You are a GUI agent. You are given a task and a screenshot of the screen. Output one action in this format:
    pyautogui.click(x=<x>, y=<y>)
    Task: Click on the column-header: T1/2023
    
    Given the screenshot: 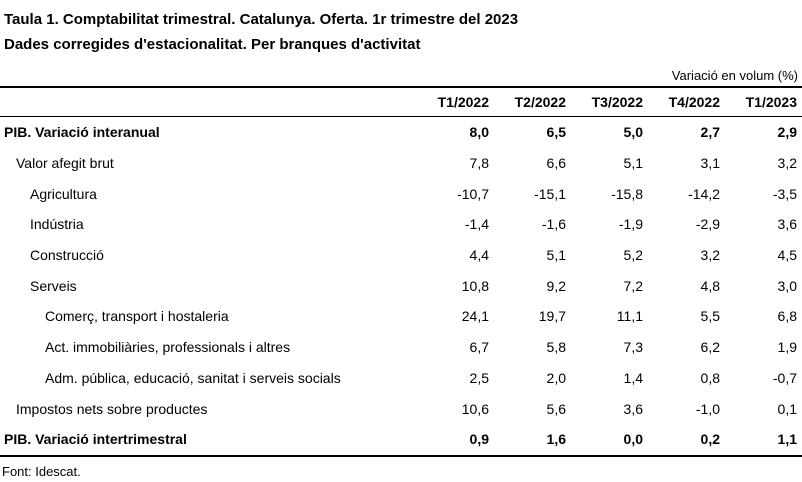 What is the action you would take?
    pyautogui.click(x=771, y=102)
    